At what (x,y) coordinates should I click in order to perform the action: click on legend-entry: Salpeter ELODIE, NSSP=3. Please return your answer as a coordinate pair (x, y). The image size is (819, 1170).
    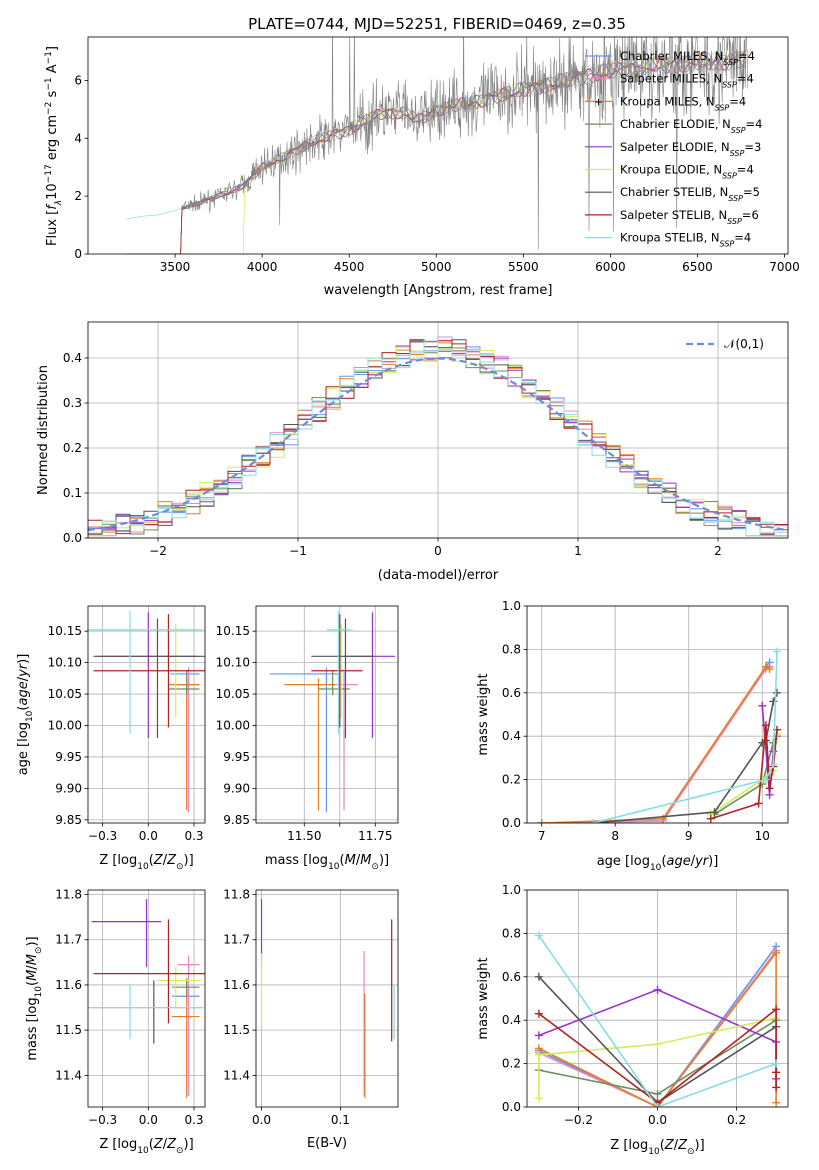
    Looking at the image, I should click on (690, 149).